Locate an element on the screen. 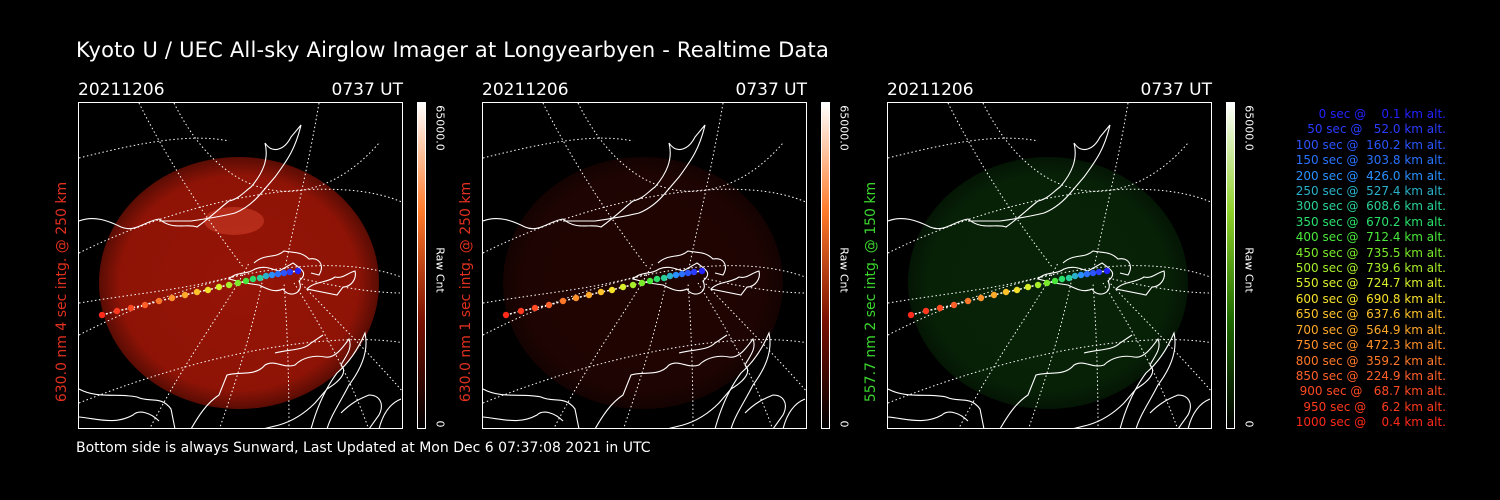 The width and height of the screenshot is (1500, 500). legend-entry: 650 sec @ 637.6 km alt. is located at coordinates (1368, 314).